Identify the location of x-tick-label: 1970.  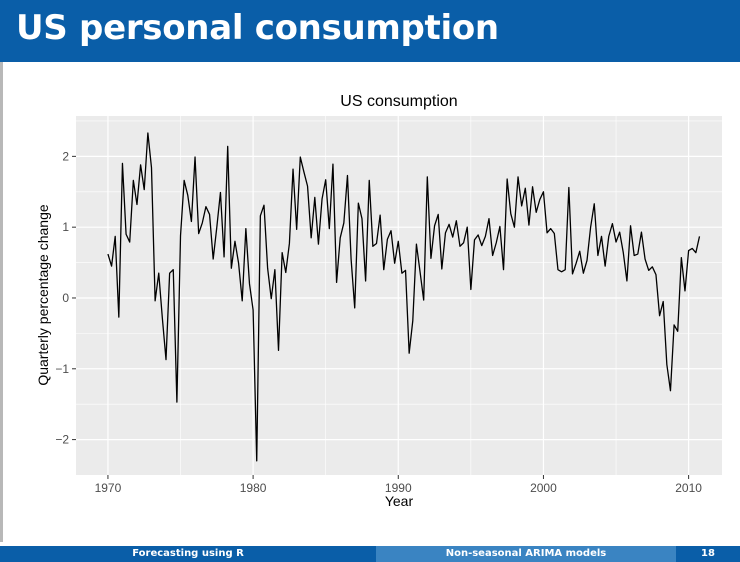
(108, 488).